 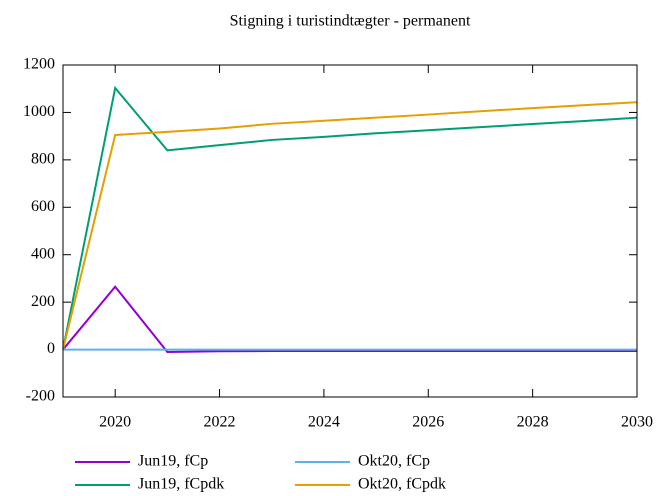 I want to click on x-tick-label: 2028, so click(x=533, y=422).